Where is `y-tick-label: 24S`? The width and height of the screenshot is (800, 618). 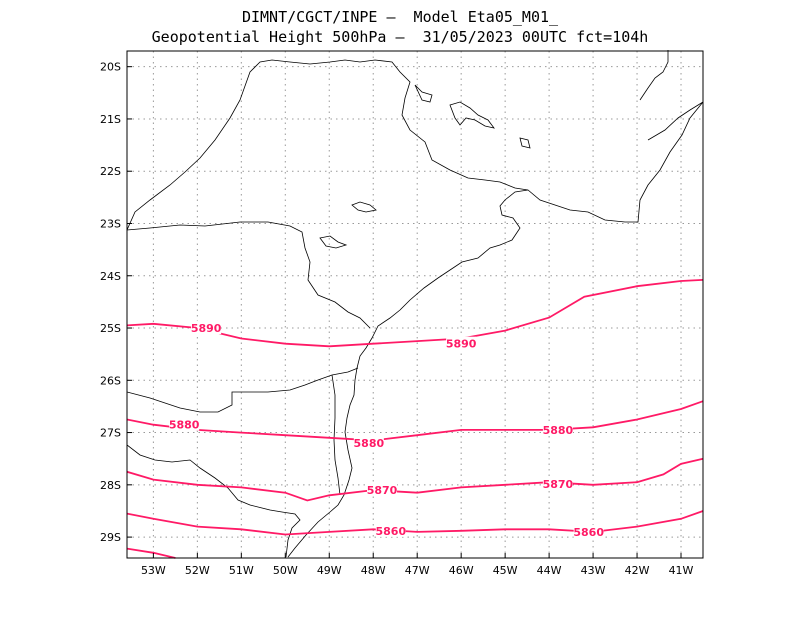 y-tick-label: 24S is located at coordinates (110, 276).